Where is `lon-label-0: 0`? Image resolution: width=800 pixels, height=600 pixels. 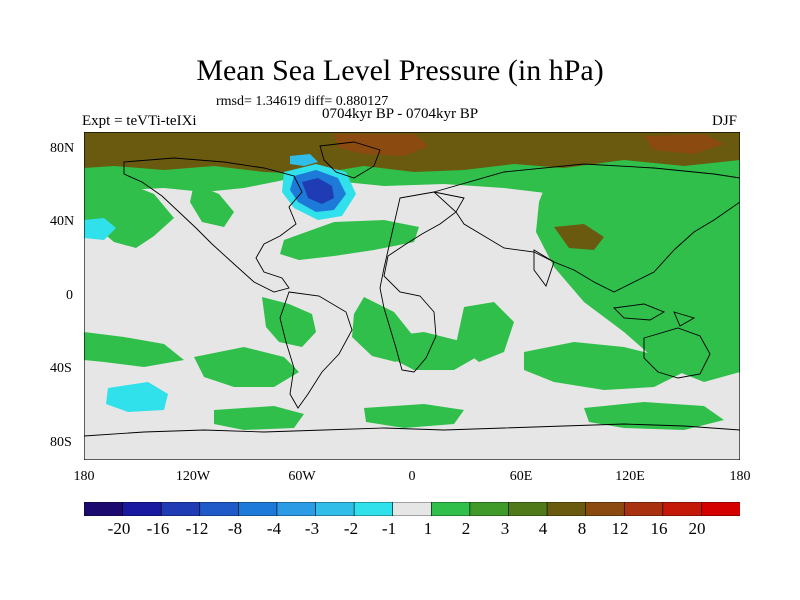 lon-label-0: 0 is located at coordinates (412, 476).